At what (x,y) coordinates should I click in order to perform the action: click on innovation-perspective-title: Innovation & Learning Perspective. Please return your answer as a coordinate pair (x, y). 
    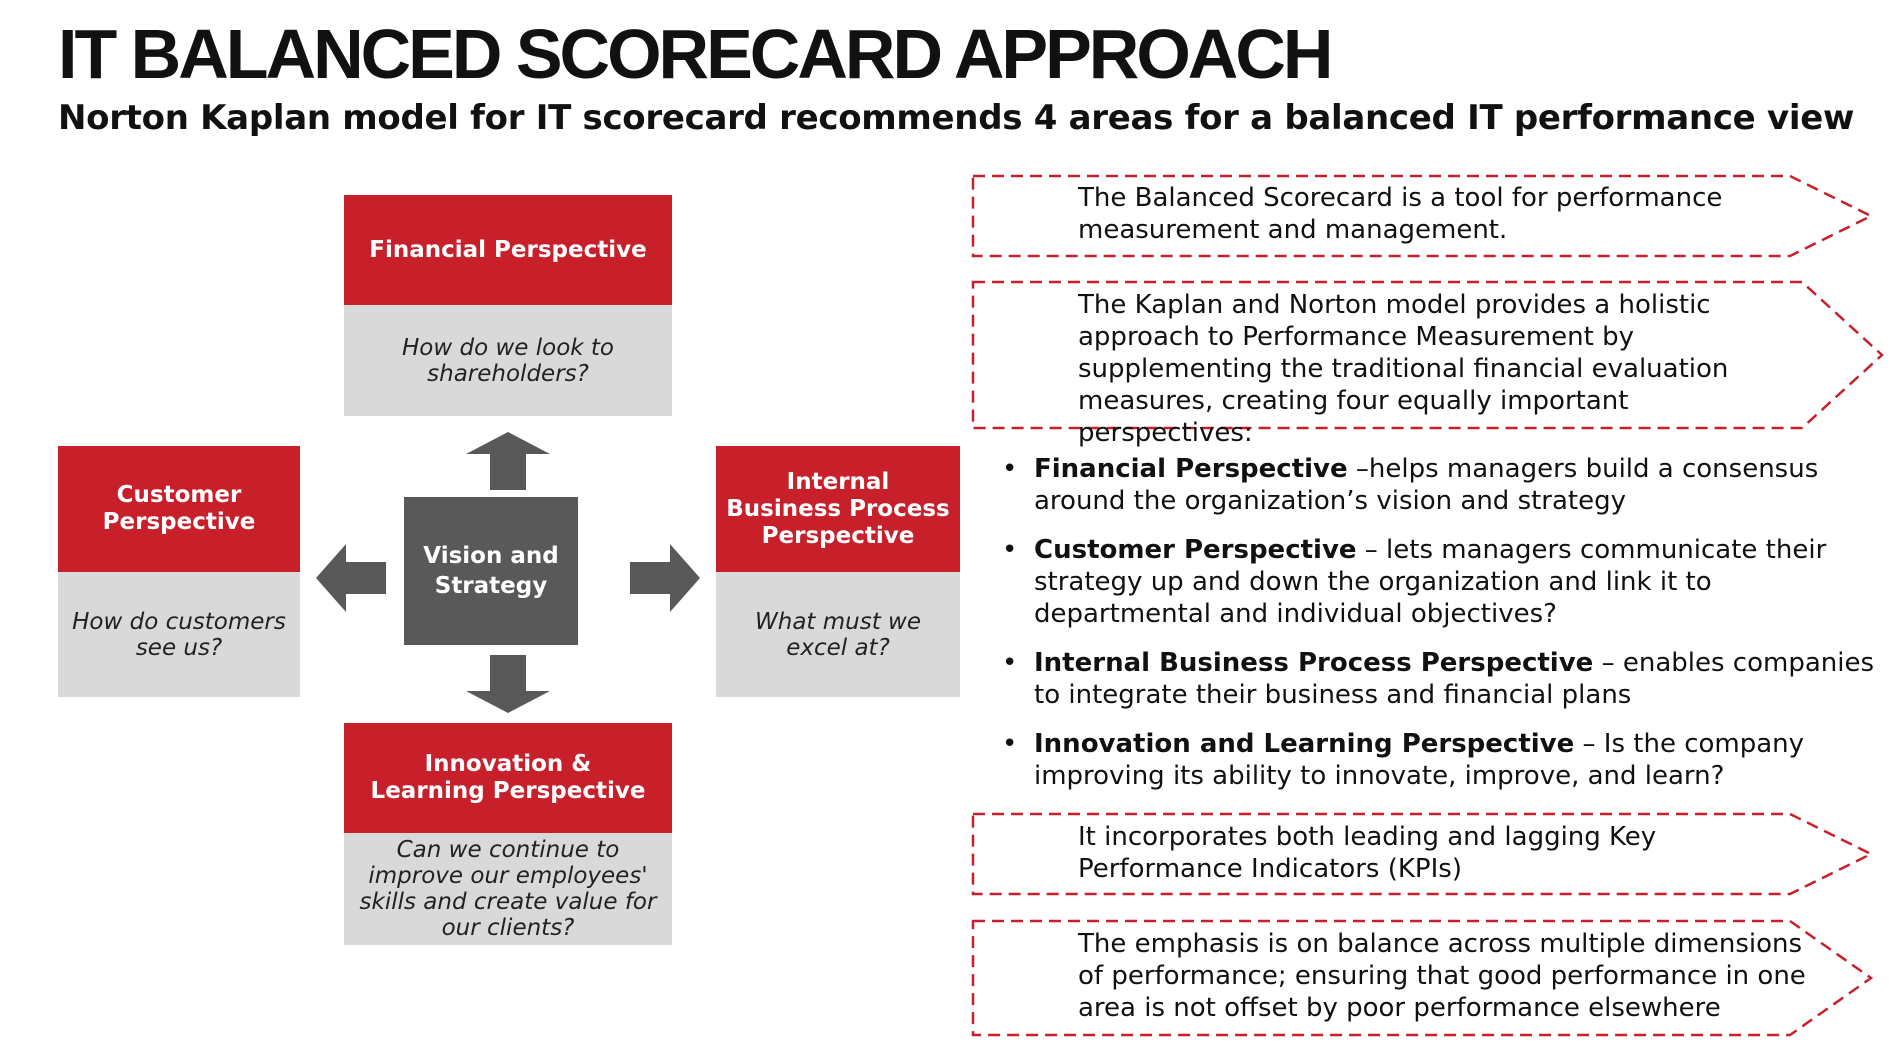
    Looking at the image, I should click on (508, 778).